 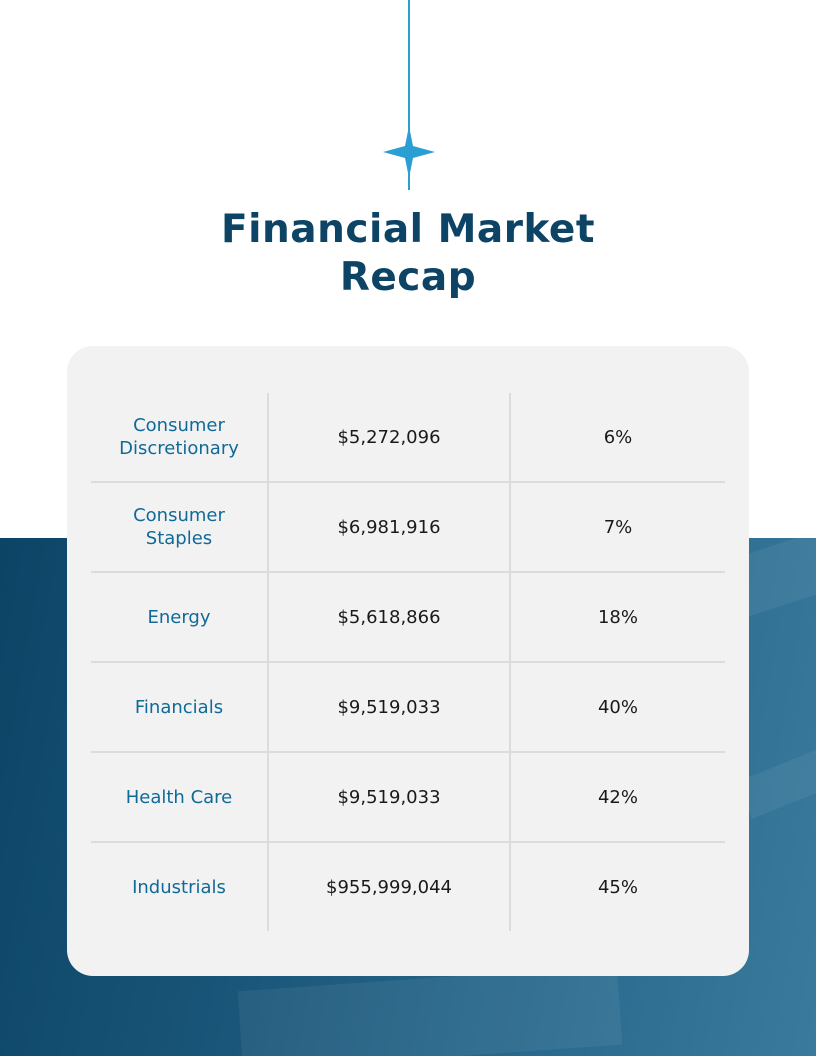 I want to click on table-row: Consumer Staples $6,981,916 7%, so click(x=408, y=526).